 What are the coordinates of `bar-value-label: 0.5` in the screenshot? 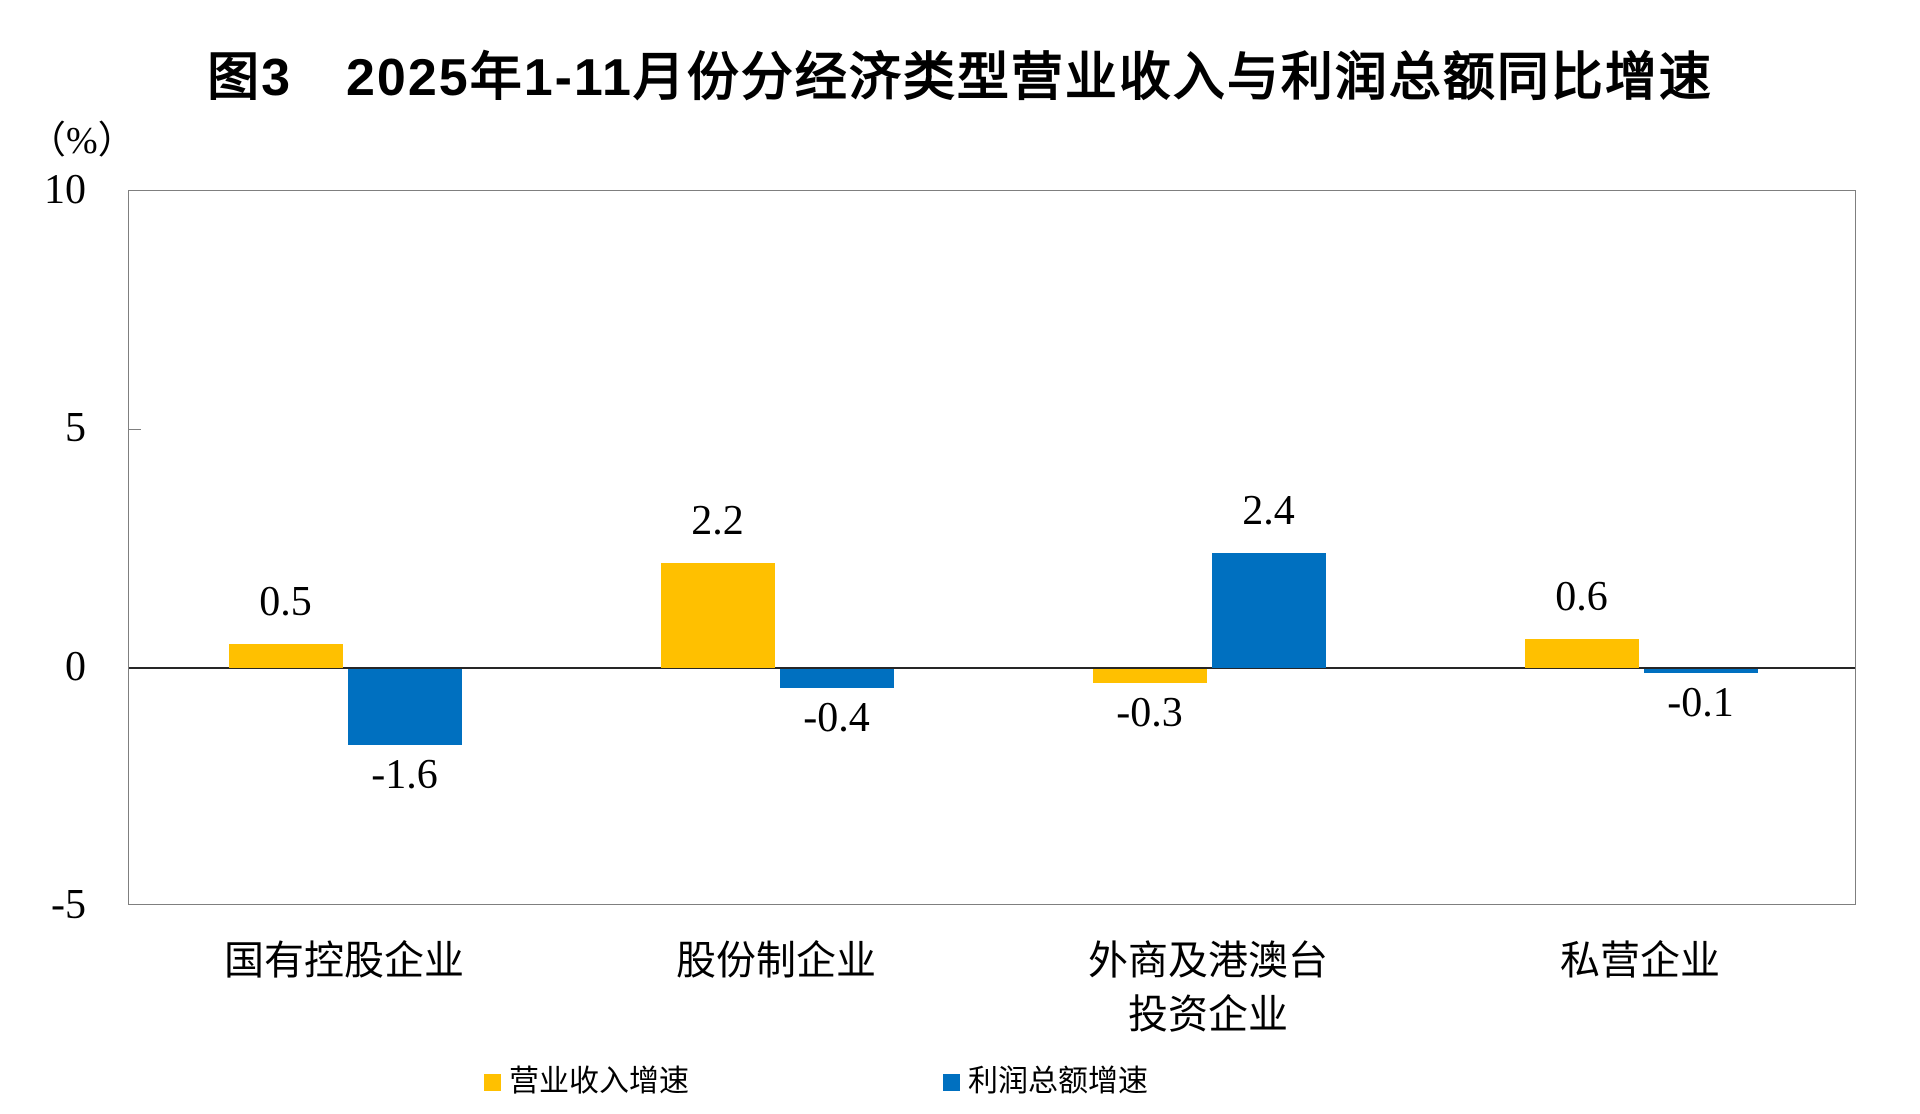 It's located at (285, 601).